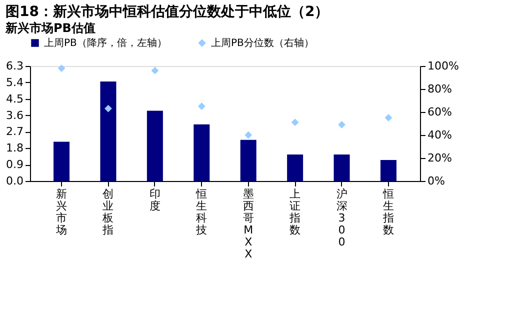  Describe the element at coordinates (15, 66) in the screenshot. I see `y-tick-label: 6.3` at that location.